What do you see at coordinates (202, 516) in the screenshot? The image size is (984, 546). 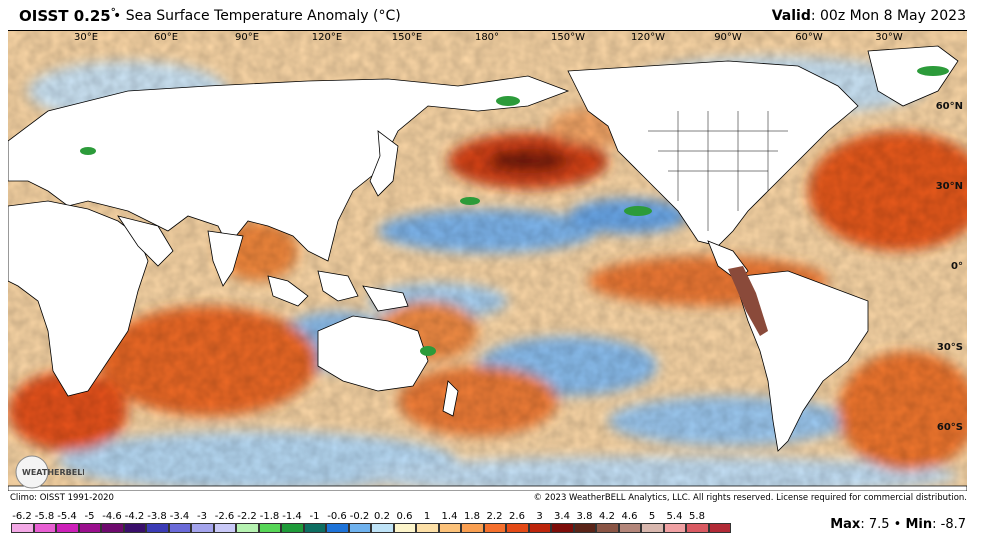 I see `colorbar-tick-label: -3` at bounding box center [202, 516].